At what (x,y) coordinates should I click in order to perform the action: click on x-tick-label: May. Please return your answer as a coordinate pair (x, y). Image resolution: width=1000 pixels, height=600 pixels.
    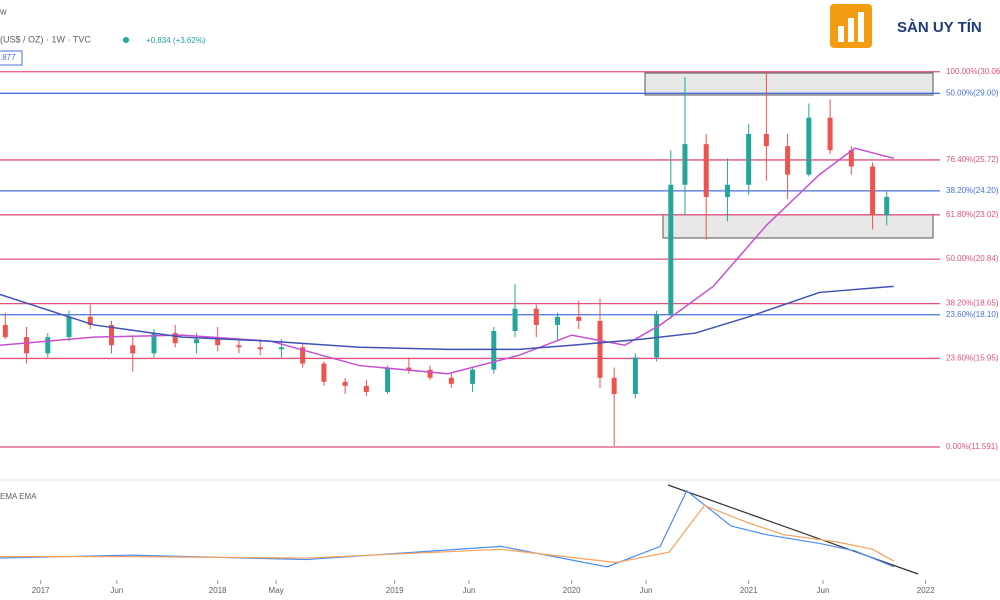
    Looking at the image, I should click on (276, 590).